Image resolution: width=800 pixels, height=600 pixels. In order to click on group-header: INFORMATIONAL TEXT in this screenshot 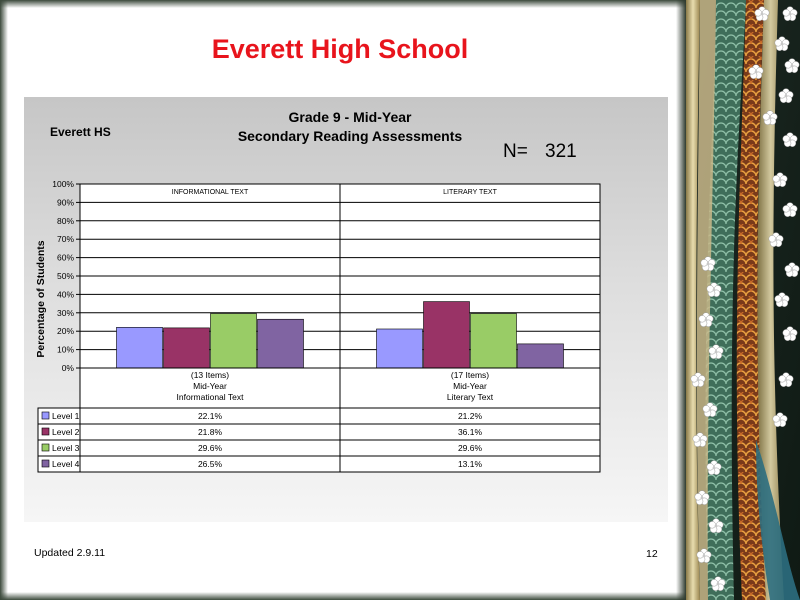, I will do `click(210, 192)`.